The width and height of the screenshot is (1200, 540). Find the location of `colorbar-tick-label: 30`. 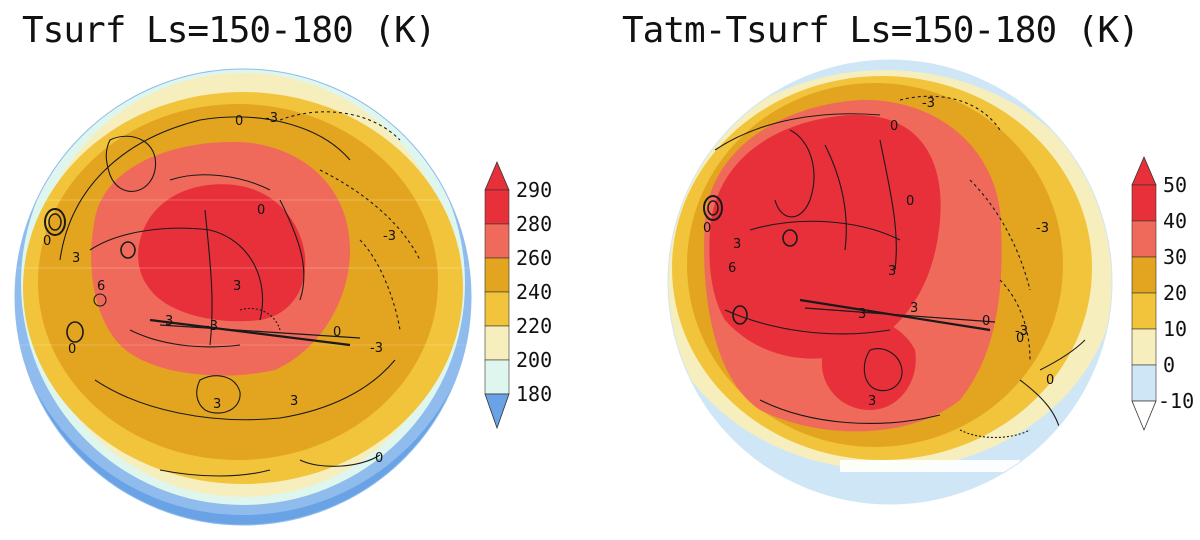

colorbar-tick-label: 30 is located at coordinates (1175, 257).